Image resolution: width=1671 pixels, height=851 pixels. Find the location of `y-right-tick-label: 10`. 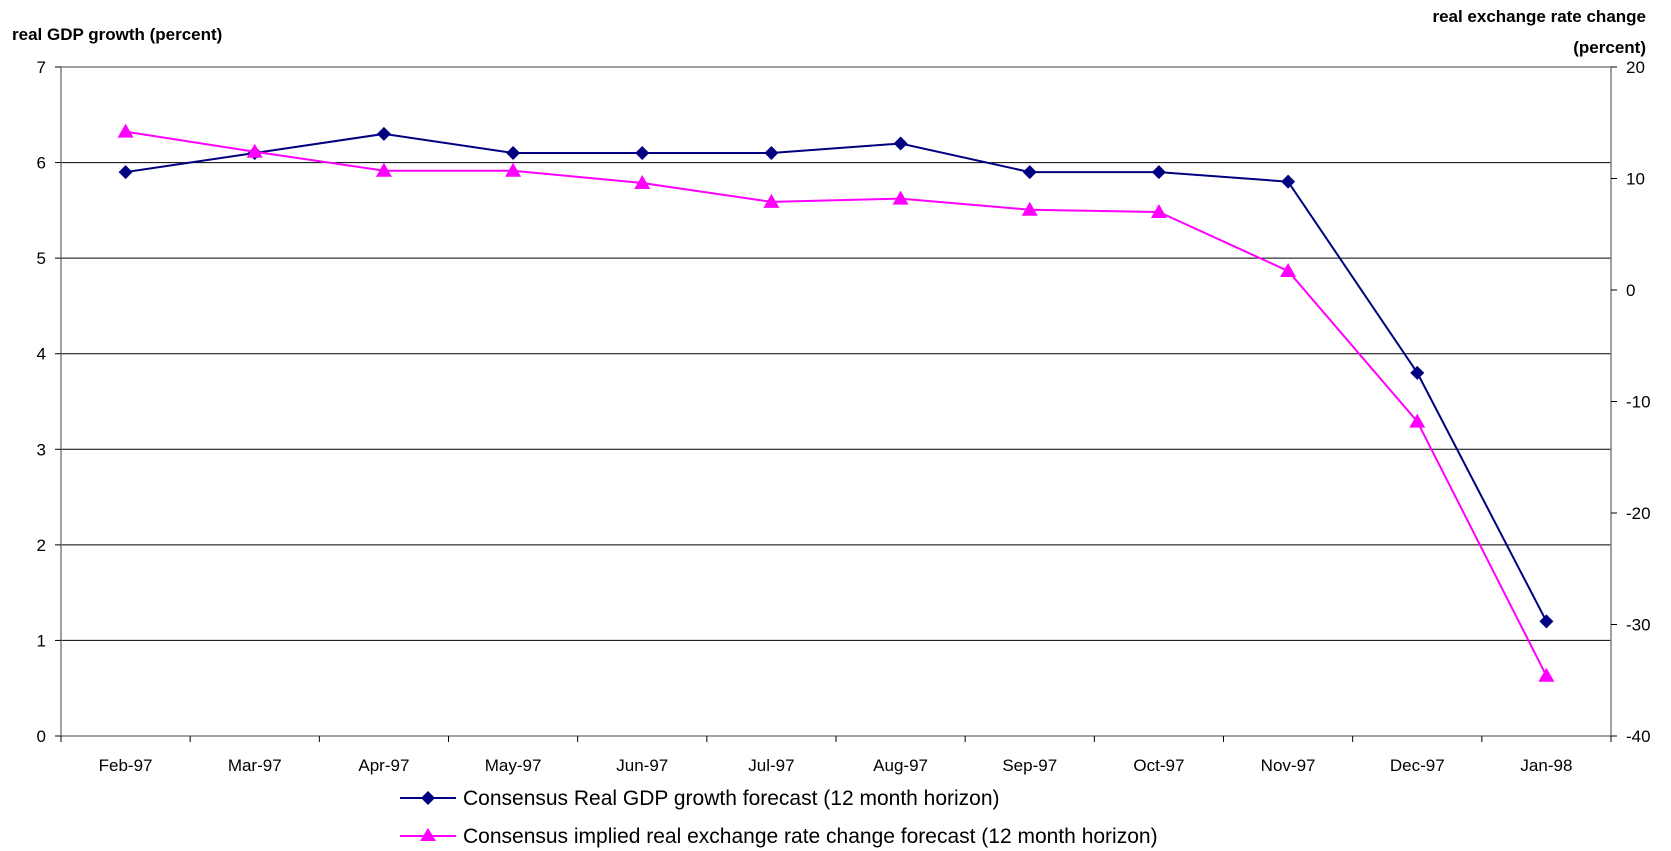

y-right-tick-label: 10 is located at coordinates (1635, 179).